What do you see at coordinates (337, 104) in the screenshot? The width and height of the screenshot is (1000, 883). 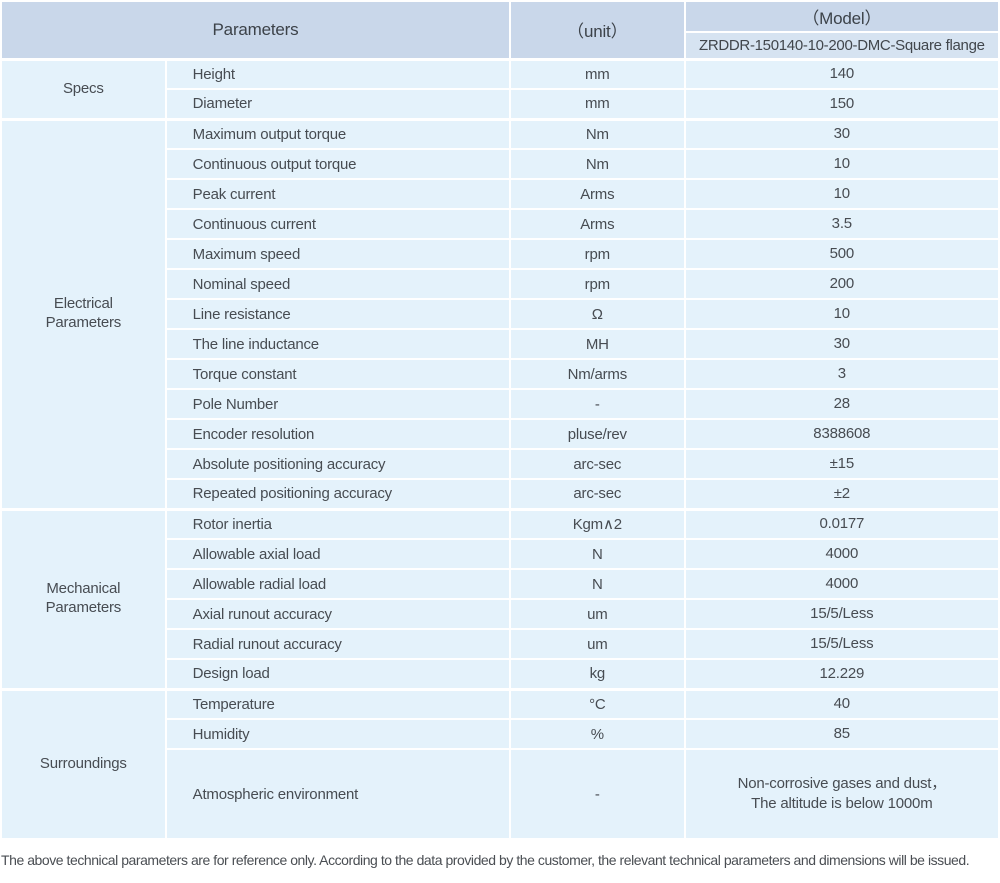 I see `param-cell: Diameter` at bounding box center [337, 104].